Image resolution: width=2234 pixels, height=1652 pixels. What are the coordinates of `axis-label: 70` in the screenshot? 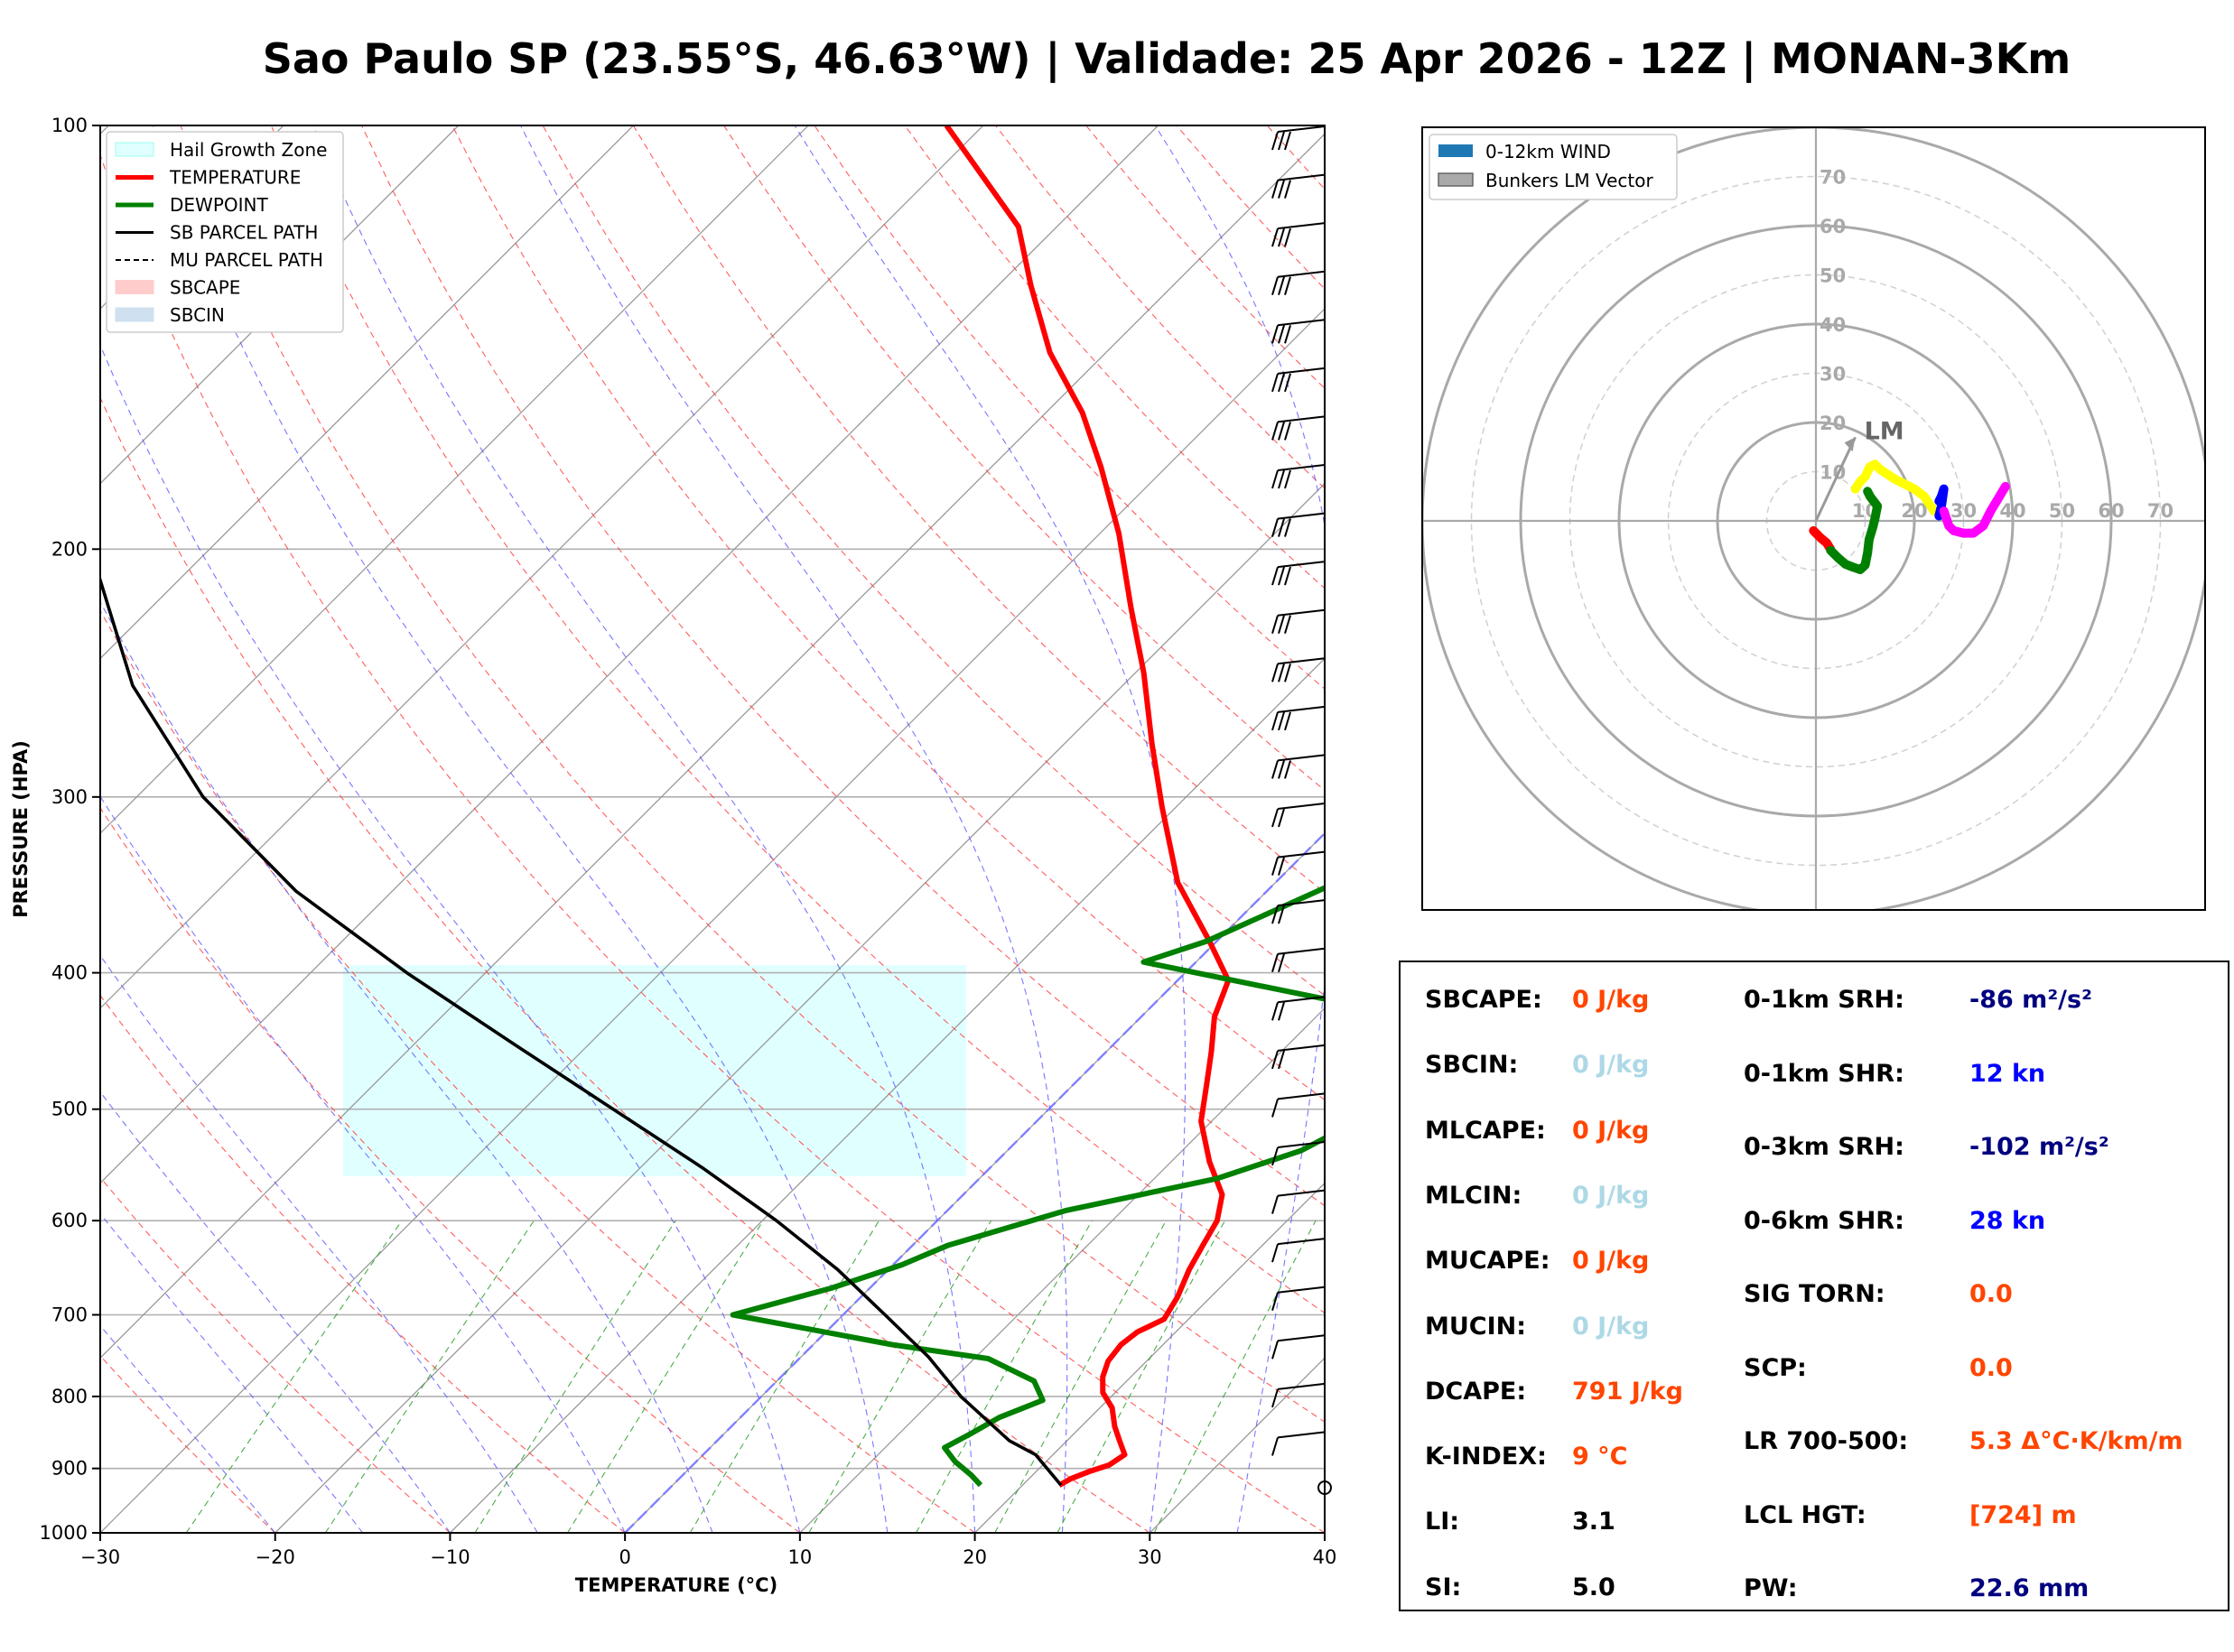 It's located at (2160, 511).